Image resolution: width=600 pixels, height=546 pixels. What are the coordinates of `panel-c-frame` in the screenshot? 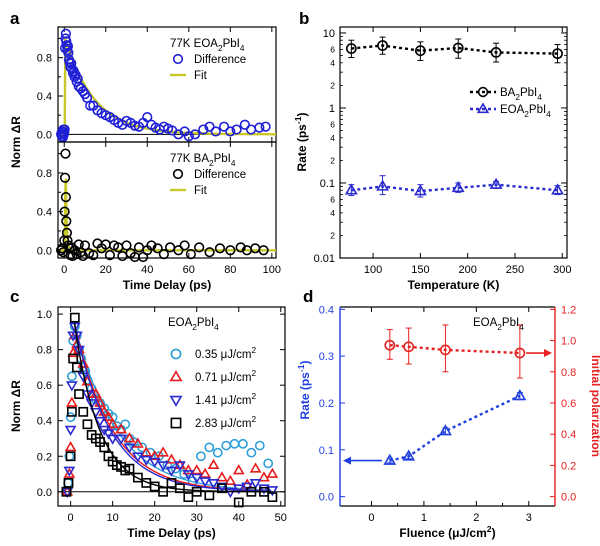 It's located at (171, 406).